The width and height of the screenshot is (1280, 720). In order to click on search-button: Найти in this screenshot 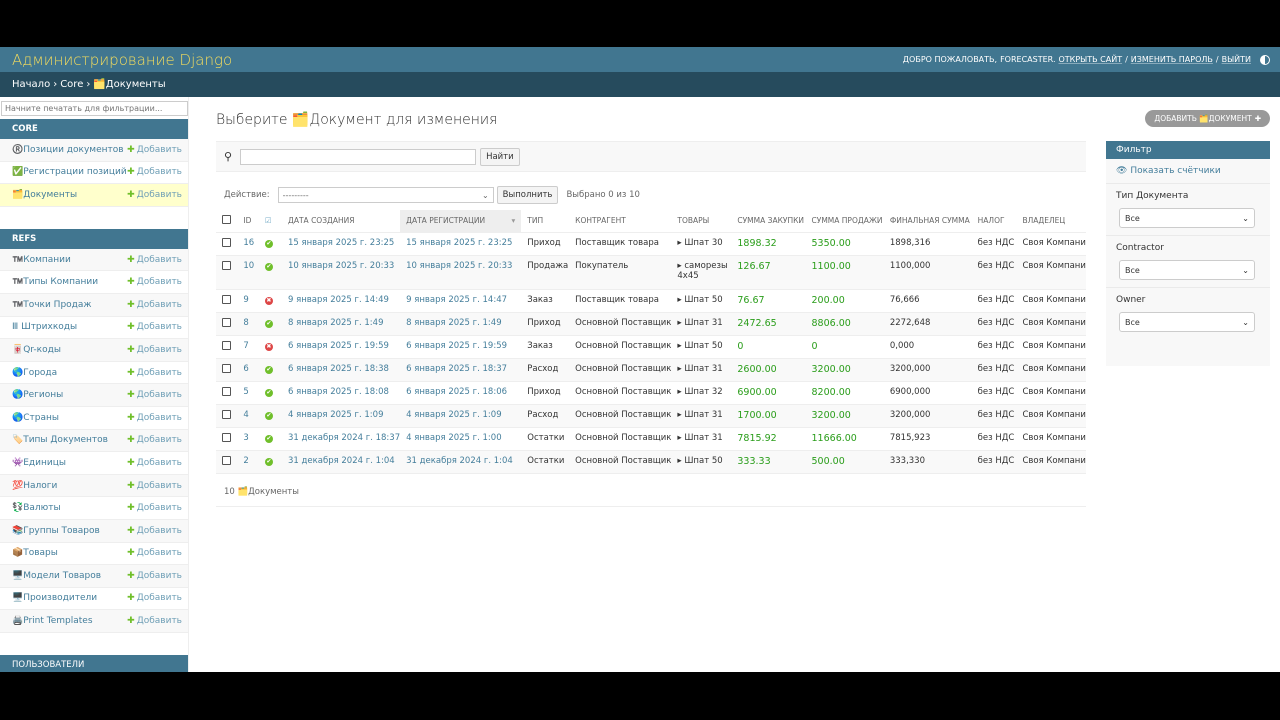, I will do `click(500, 156)`.